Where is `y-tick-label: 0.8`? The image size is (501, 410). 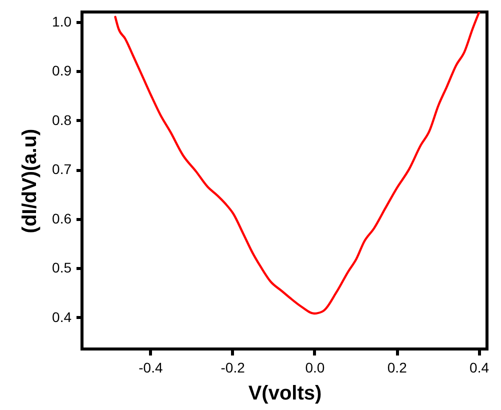
y-tick-label: 0.8 is located at coordinates (62, 120).